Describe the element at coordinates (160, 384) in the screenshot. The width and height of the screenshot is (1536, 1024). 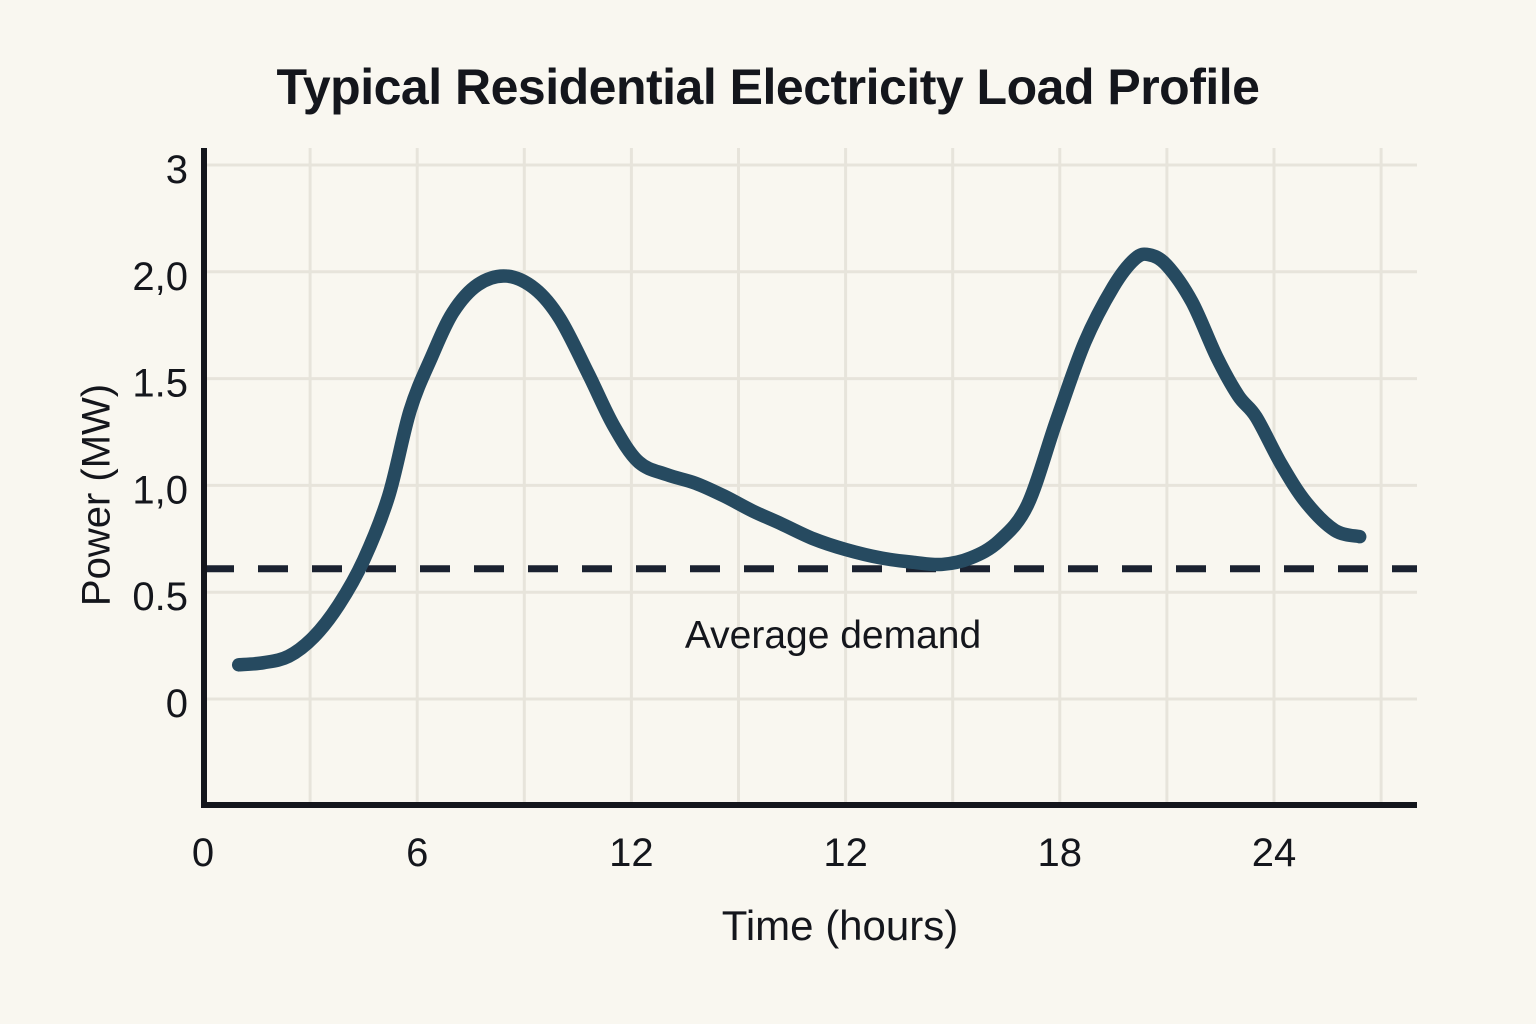
I see `y-tick-label: 1.5` at that location.